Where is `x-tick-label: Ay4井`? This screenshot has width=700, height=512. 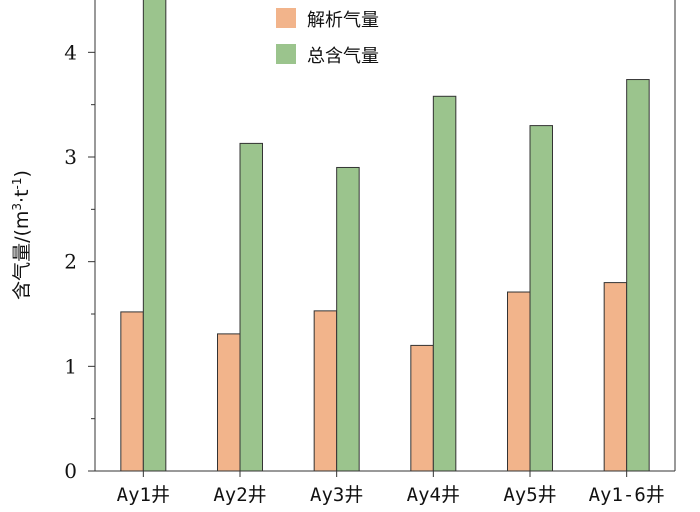 x-tick-label: Ay4井 is located at coordinates (433, 495).